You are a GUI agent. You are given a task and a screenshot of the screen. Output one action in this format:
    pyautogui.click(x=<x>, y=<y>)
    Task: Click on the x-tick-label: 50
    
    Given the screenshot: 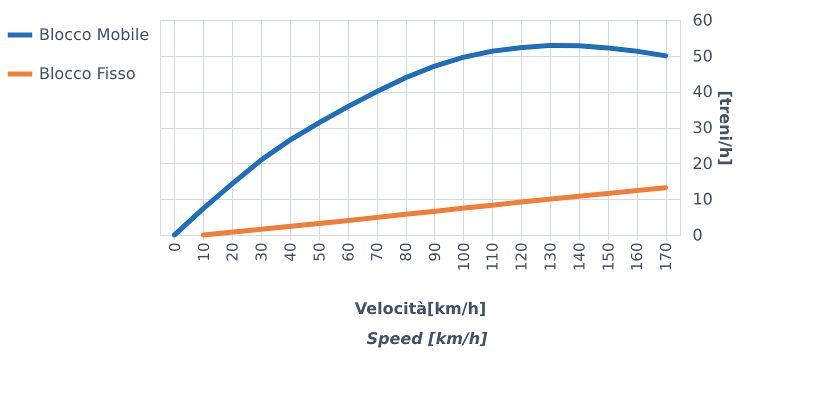 What is the action you would take?
    pyautogui.click(x=319, y=252)
    